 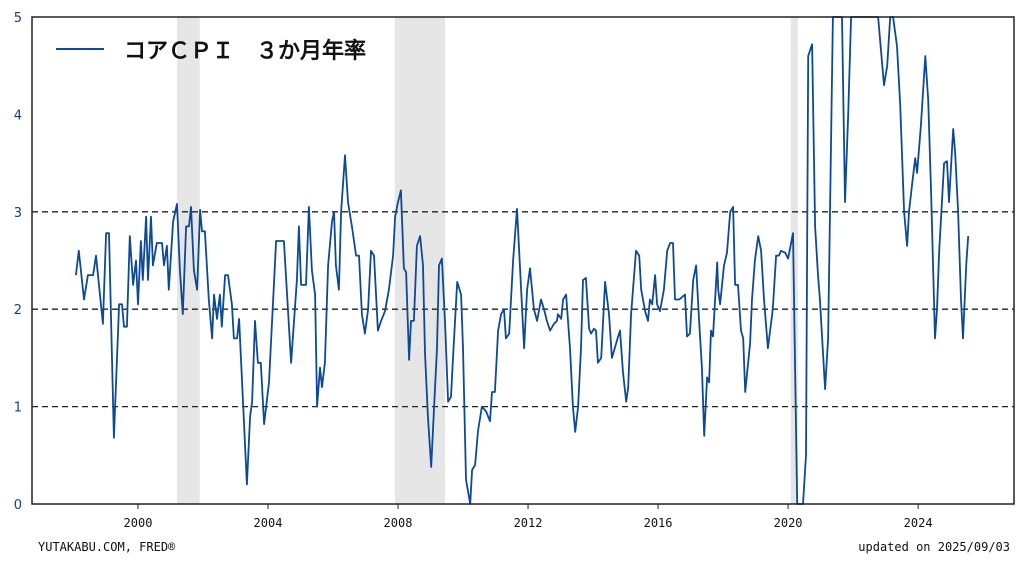 What do you see at coordinates (18, 310) in the screenshot?
I see `y-tick-label: 2` at bounding box center [18, 310].